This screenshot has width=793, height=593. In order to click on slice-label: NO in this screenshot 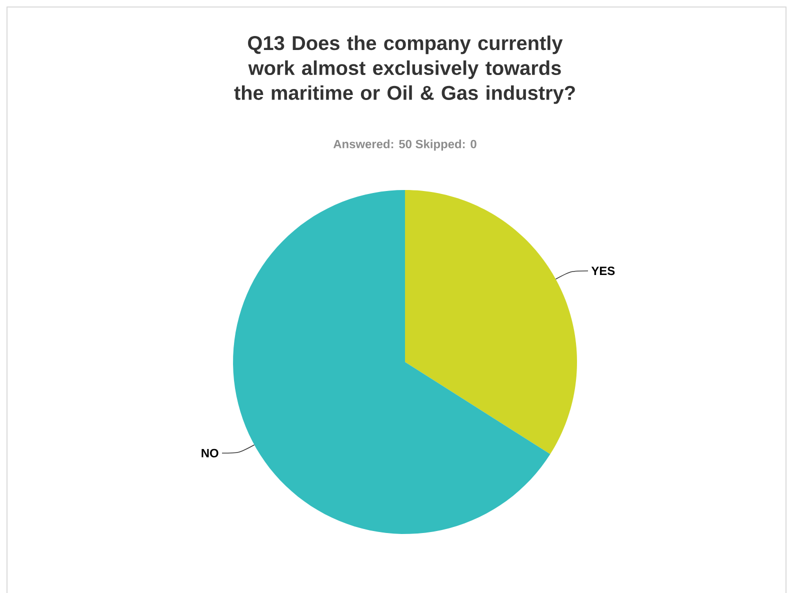, I will do `click(210, 453)`.